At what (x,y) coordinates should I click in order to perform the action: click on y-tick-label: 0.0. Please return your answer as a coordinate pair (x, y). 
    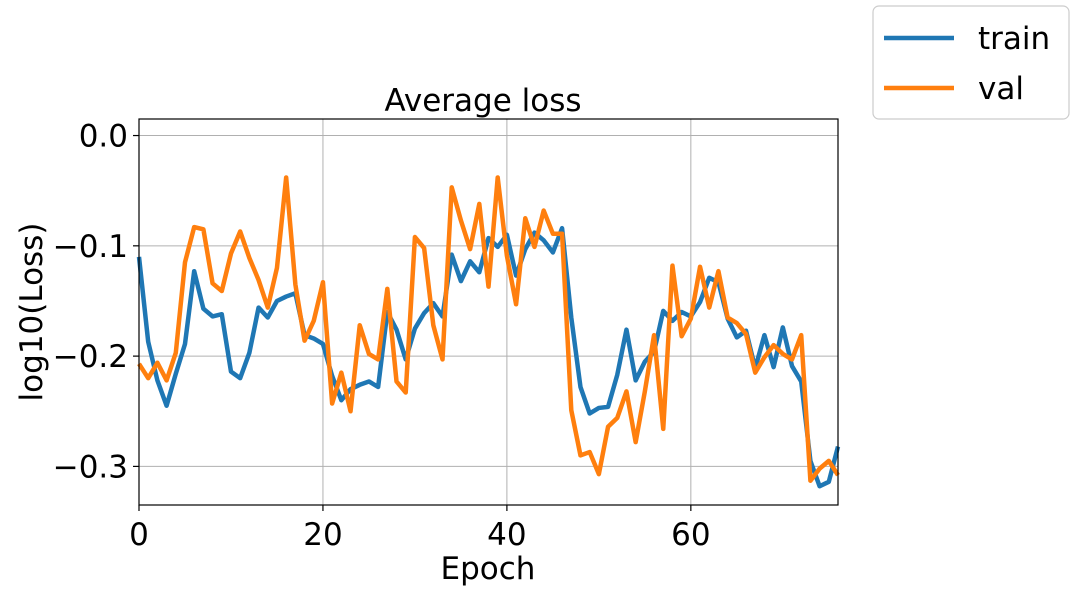
    Looking at the image, I should click on (103, 137).